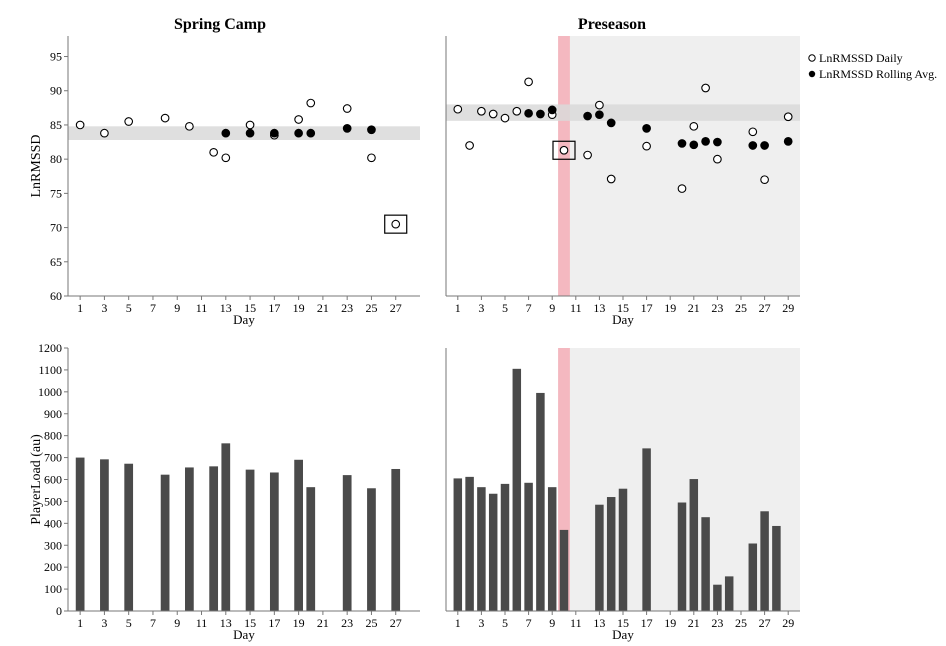  I want to click on y-tick-label: 90, so click(56, 91).